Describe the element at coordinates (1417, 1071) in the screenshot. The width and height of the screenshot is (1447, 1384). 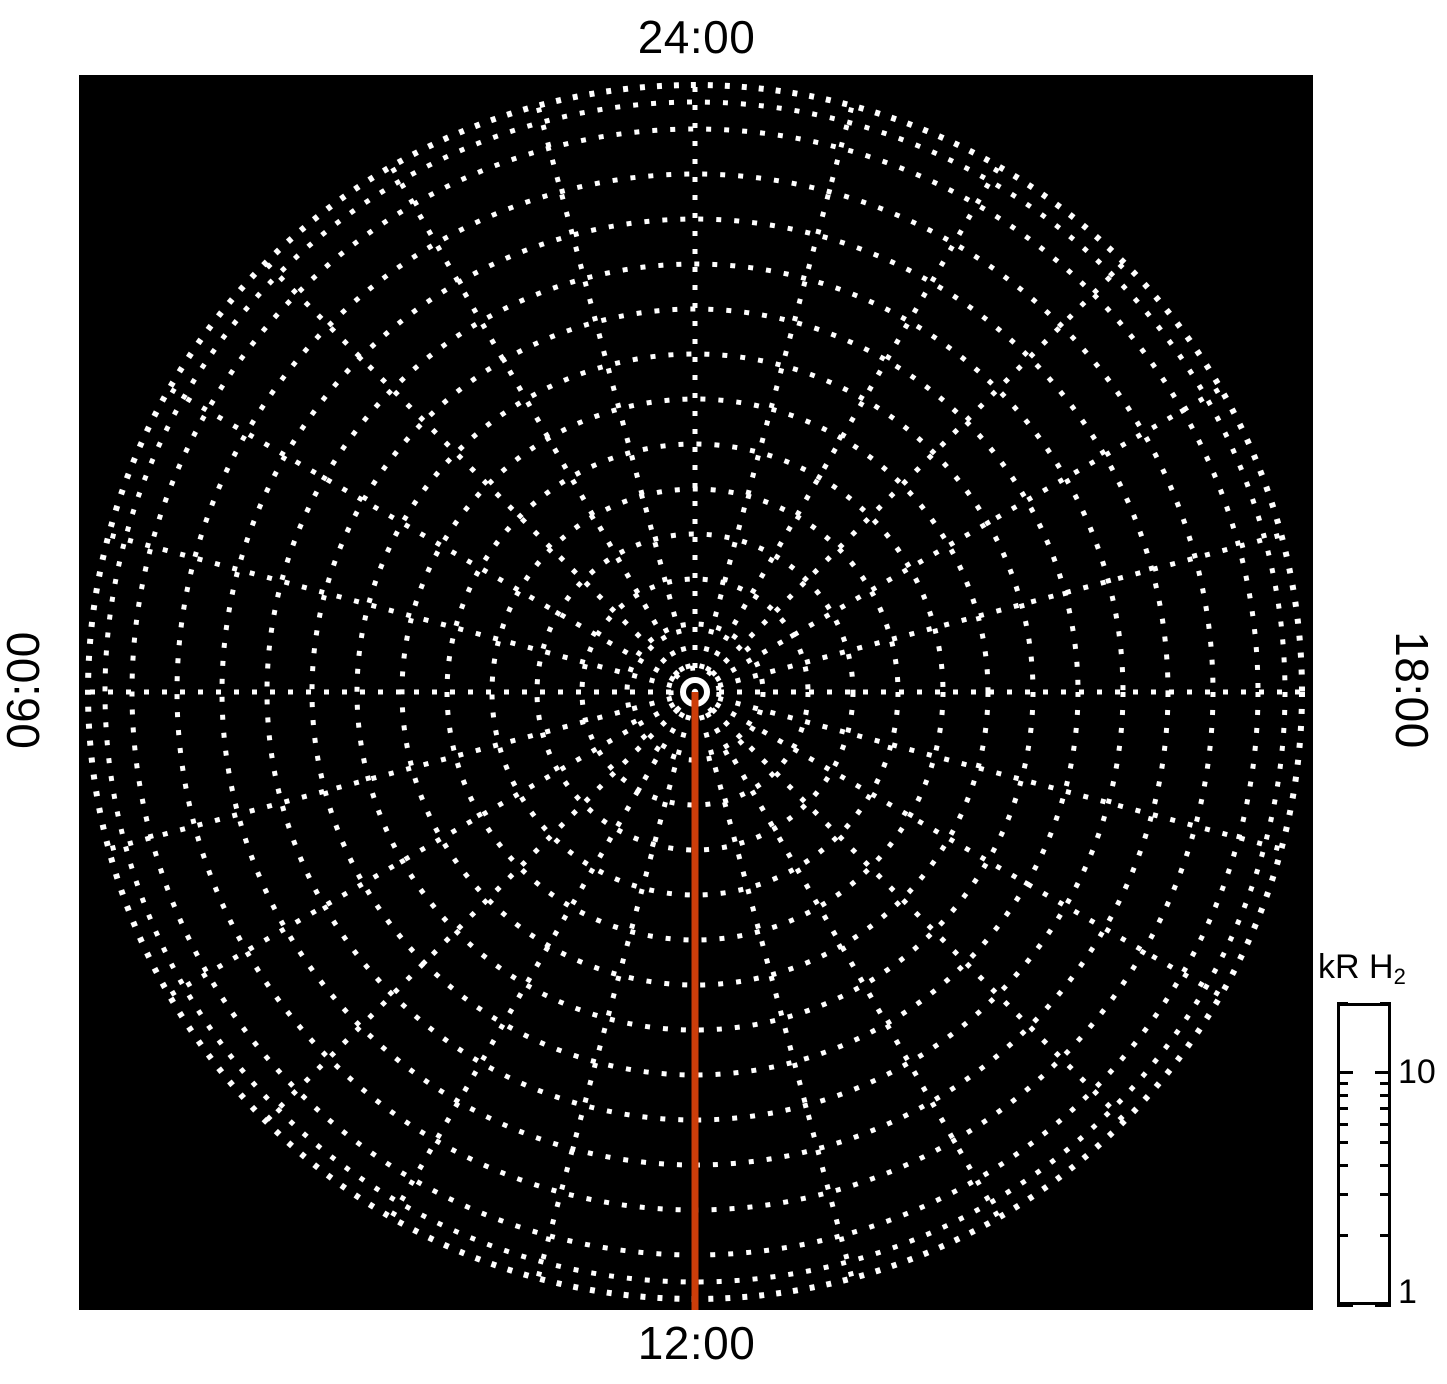
I see `colorbar-tick-label-10: 10` at that location.